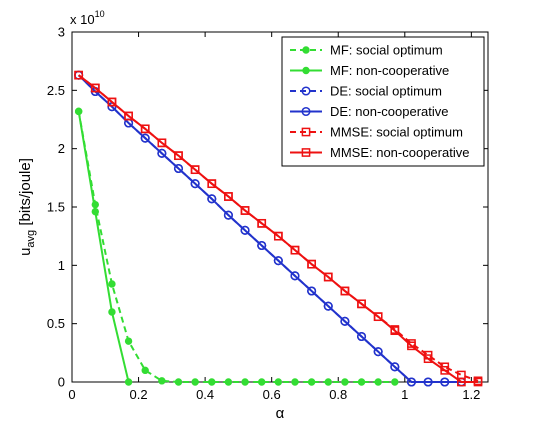  What do you see at coordinates (404, 394) in the screenshot?
I see `x-tick-label: 1` at bounding box center [404, 394].